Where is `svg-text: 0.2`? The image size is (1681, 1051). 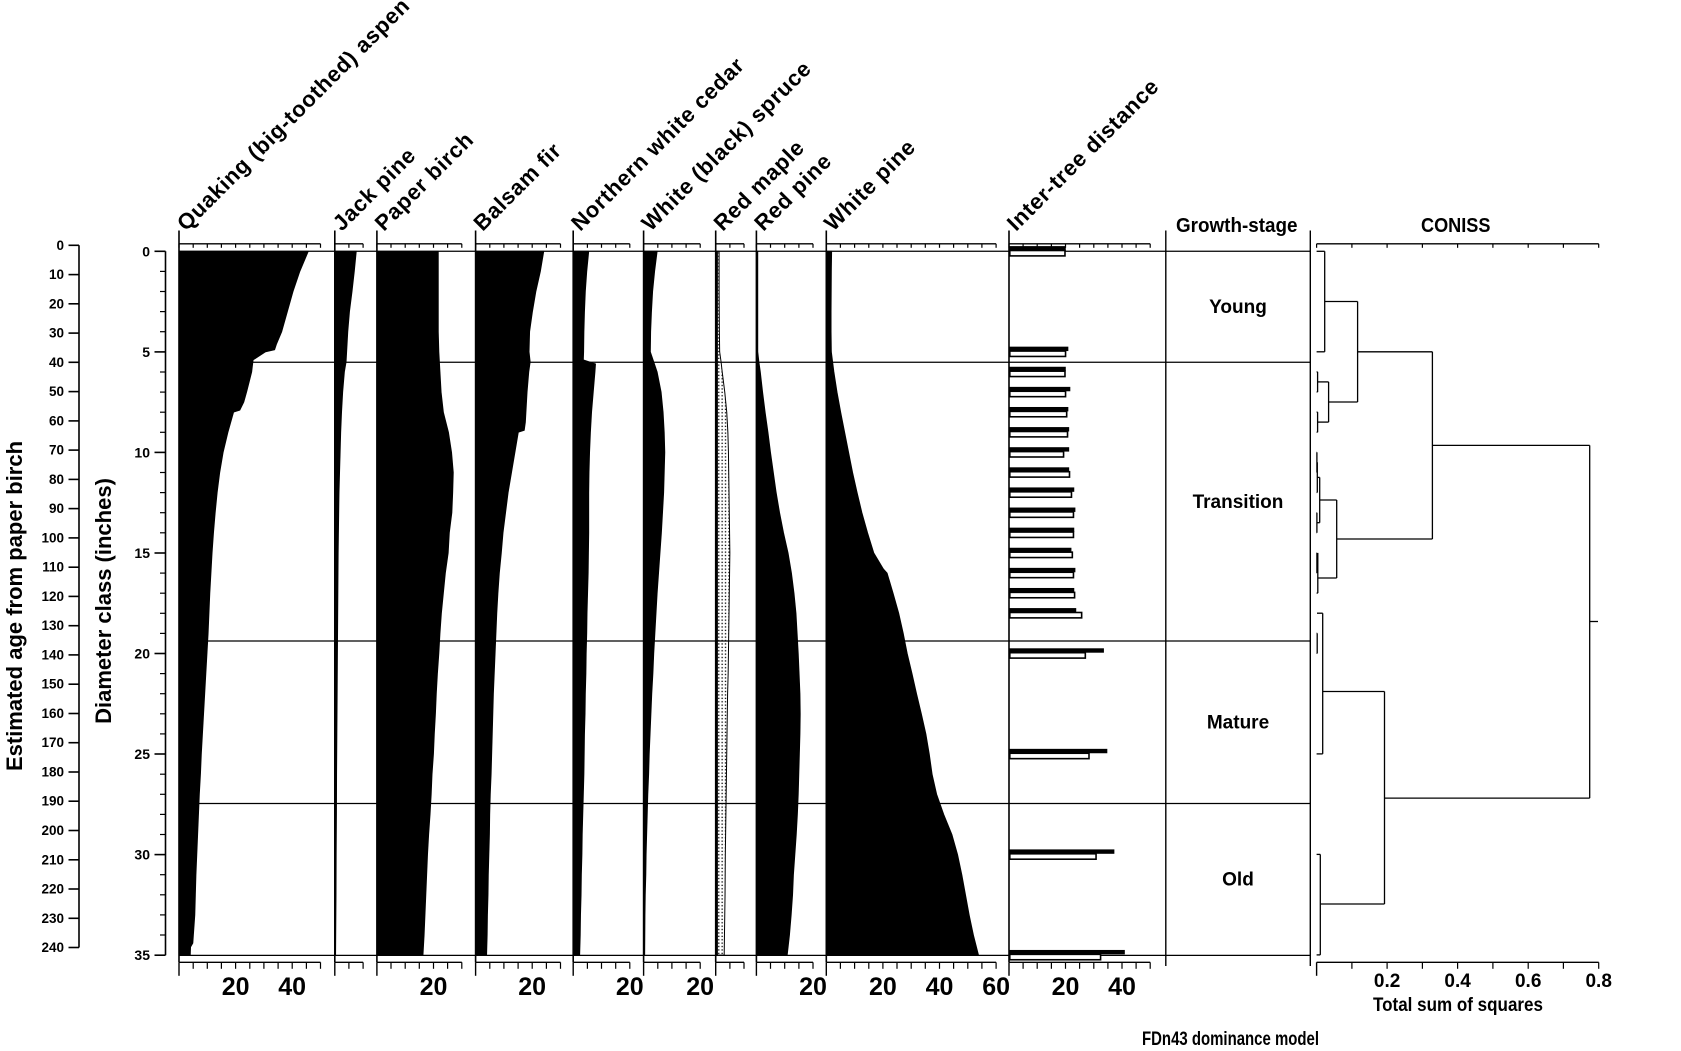
svg-text: 0.2 is located at coordinates (1387, 981).